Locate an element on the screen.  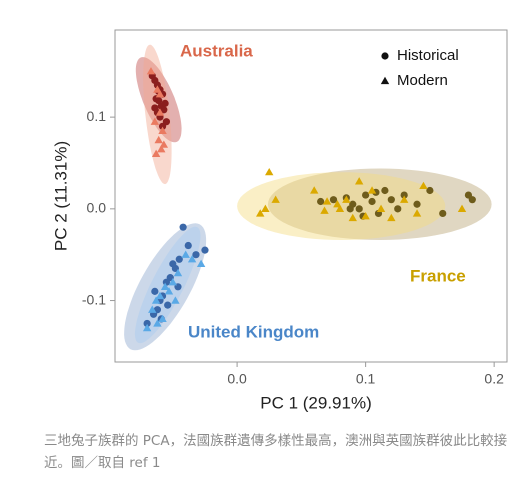
group-label: Australia is located at coordinates (216, 50).